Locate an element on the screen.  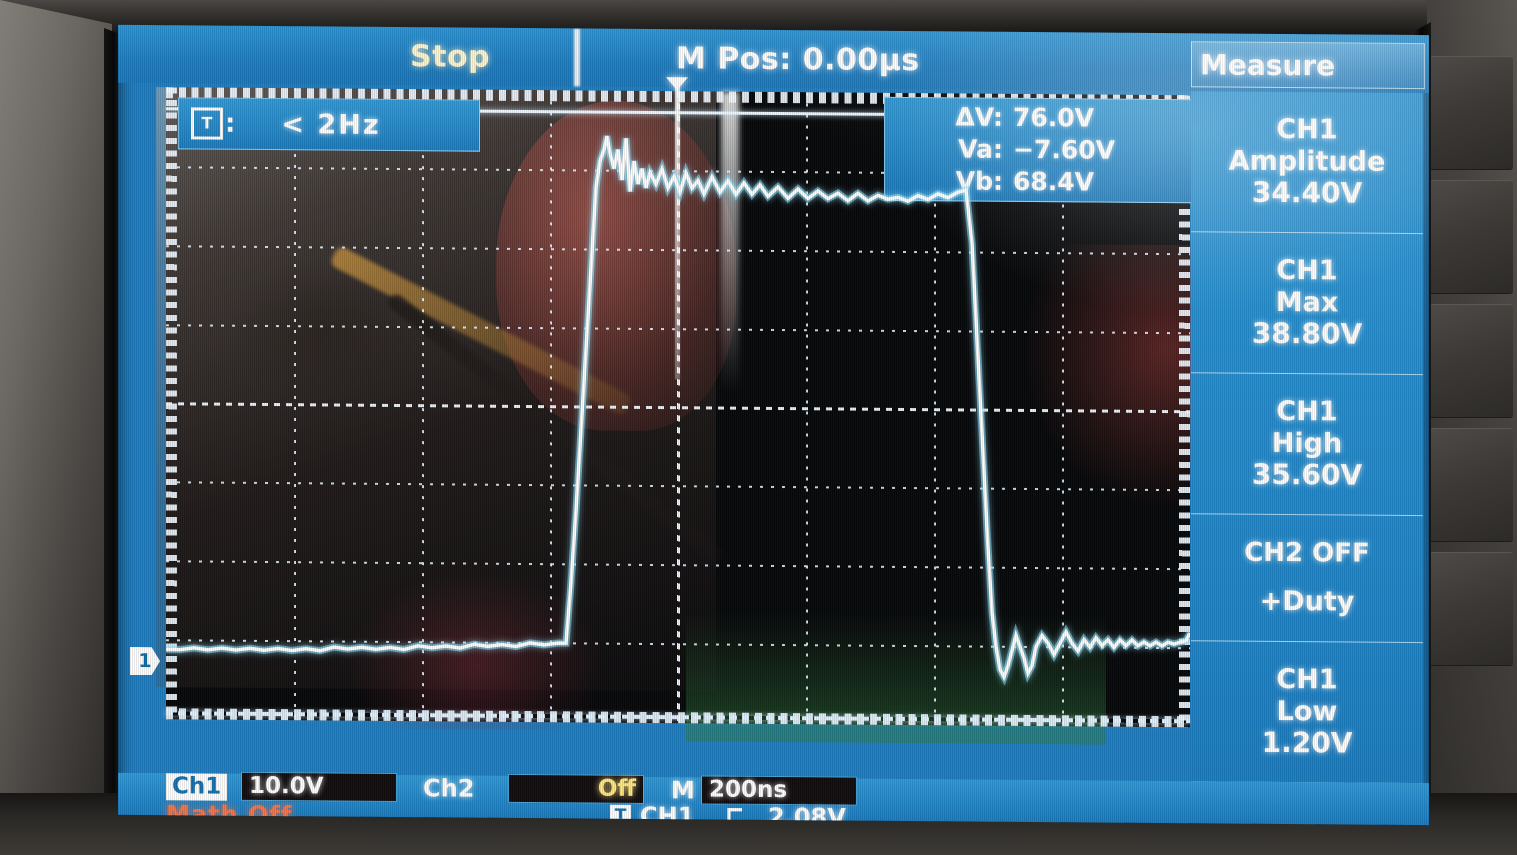
ch1-ground-marker-icon: 1 is located at coordinates (145, 661).